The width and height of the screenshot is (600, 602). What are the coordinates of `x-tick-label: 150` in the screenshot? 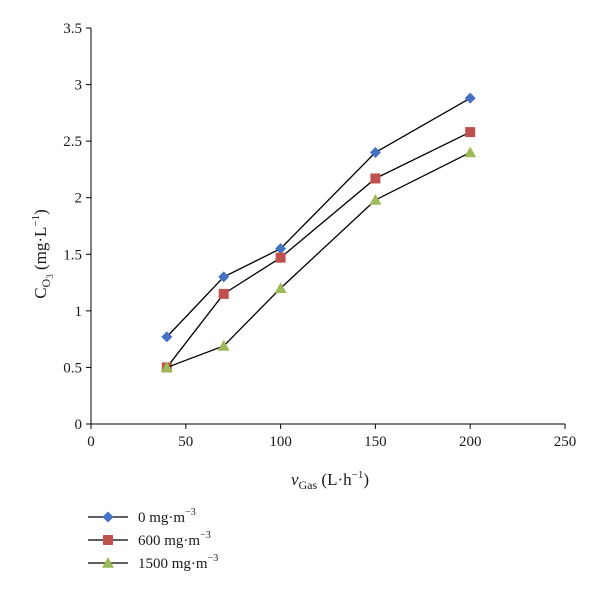 It's located at (375, 442).